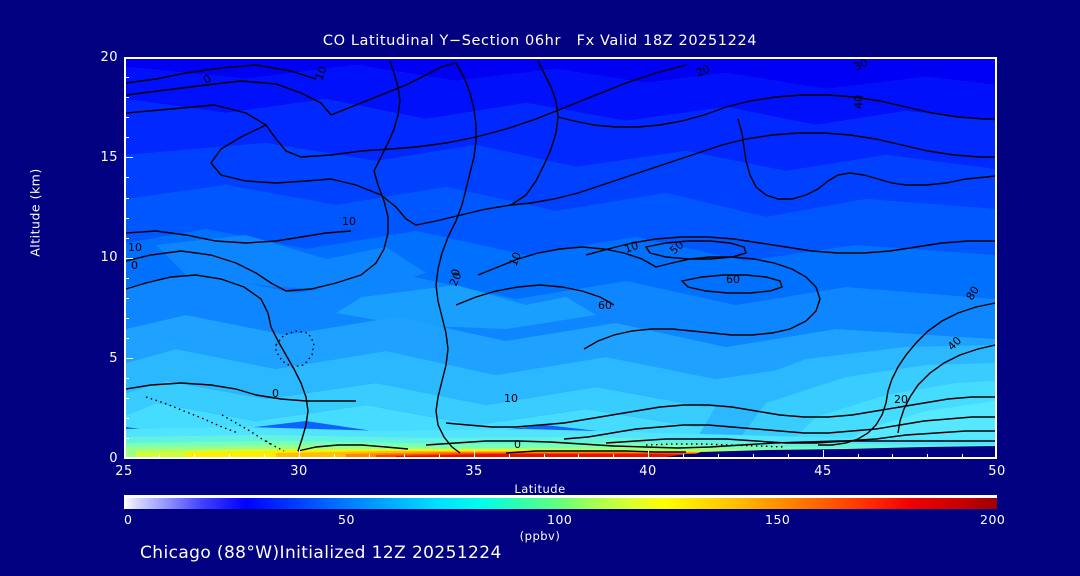  What do you see at coordinates (973, 293) in the screenshot?
I see `svg-text: 80` at bounding box center [973, 293].